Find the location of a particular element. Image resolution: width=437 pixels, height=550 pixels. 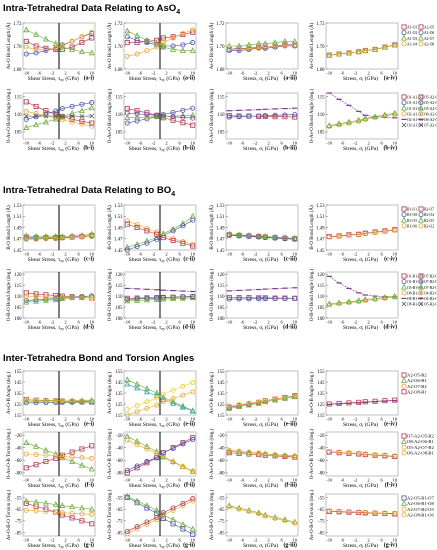

legend-entry: O5-A2-O7-B2 is located at coordinates (420, 447).